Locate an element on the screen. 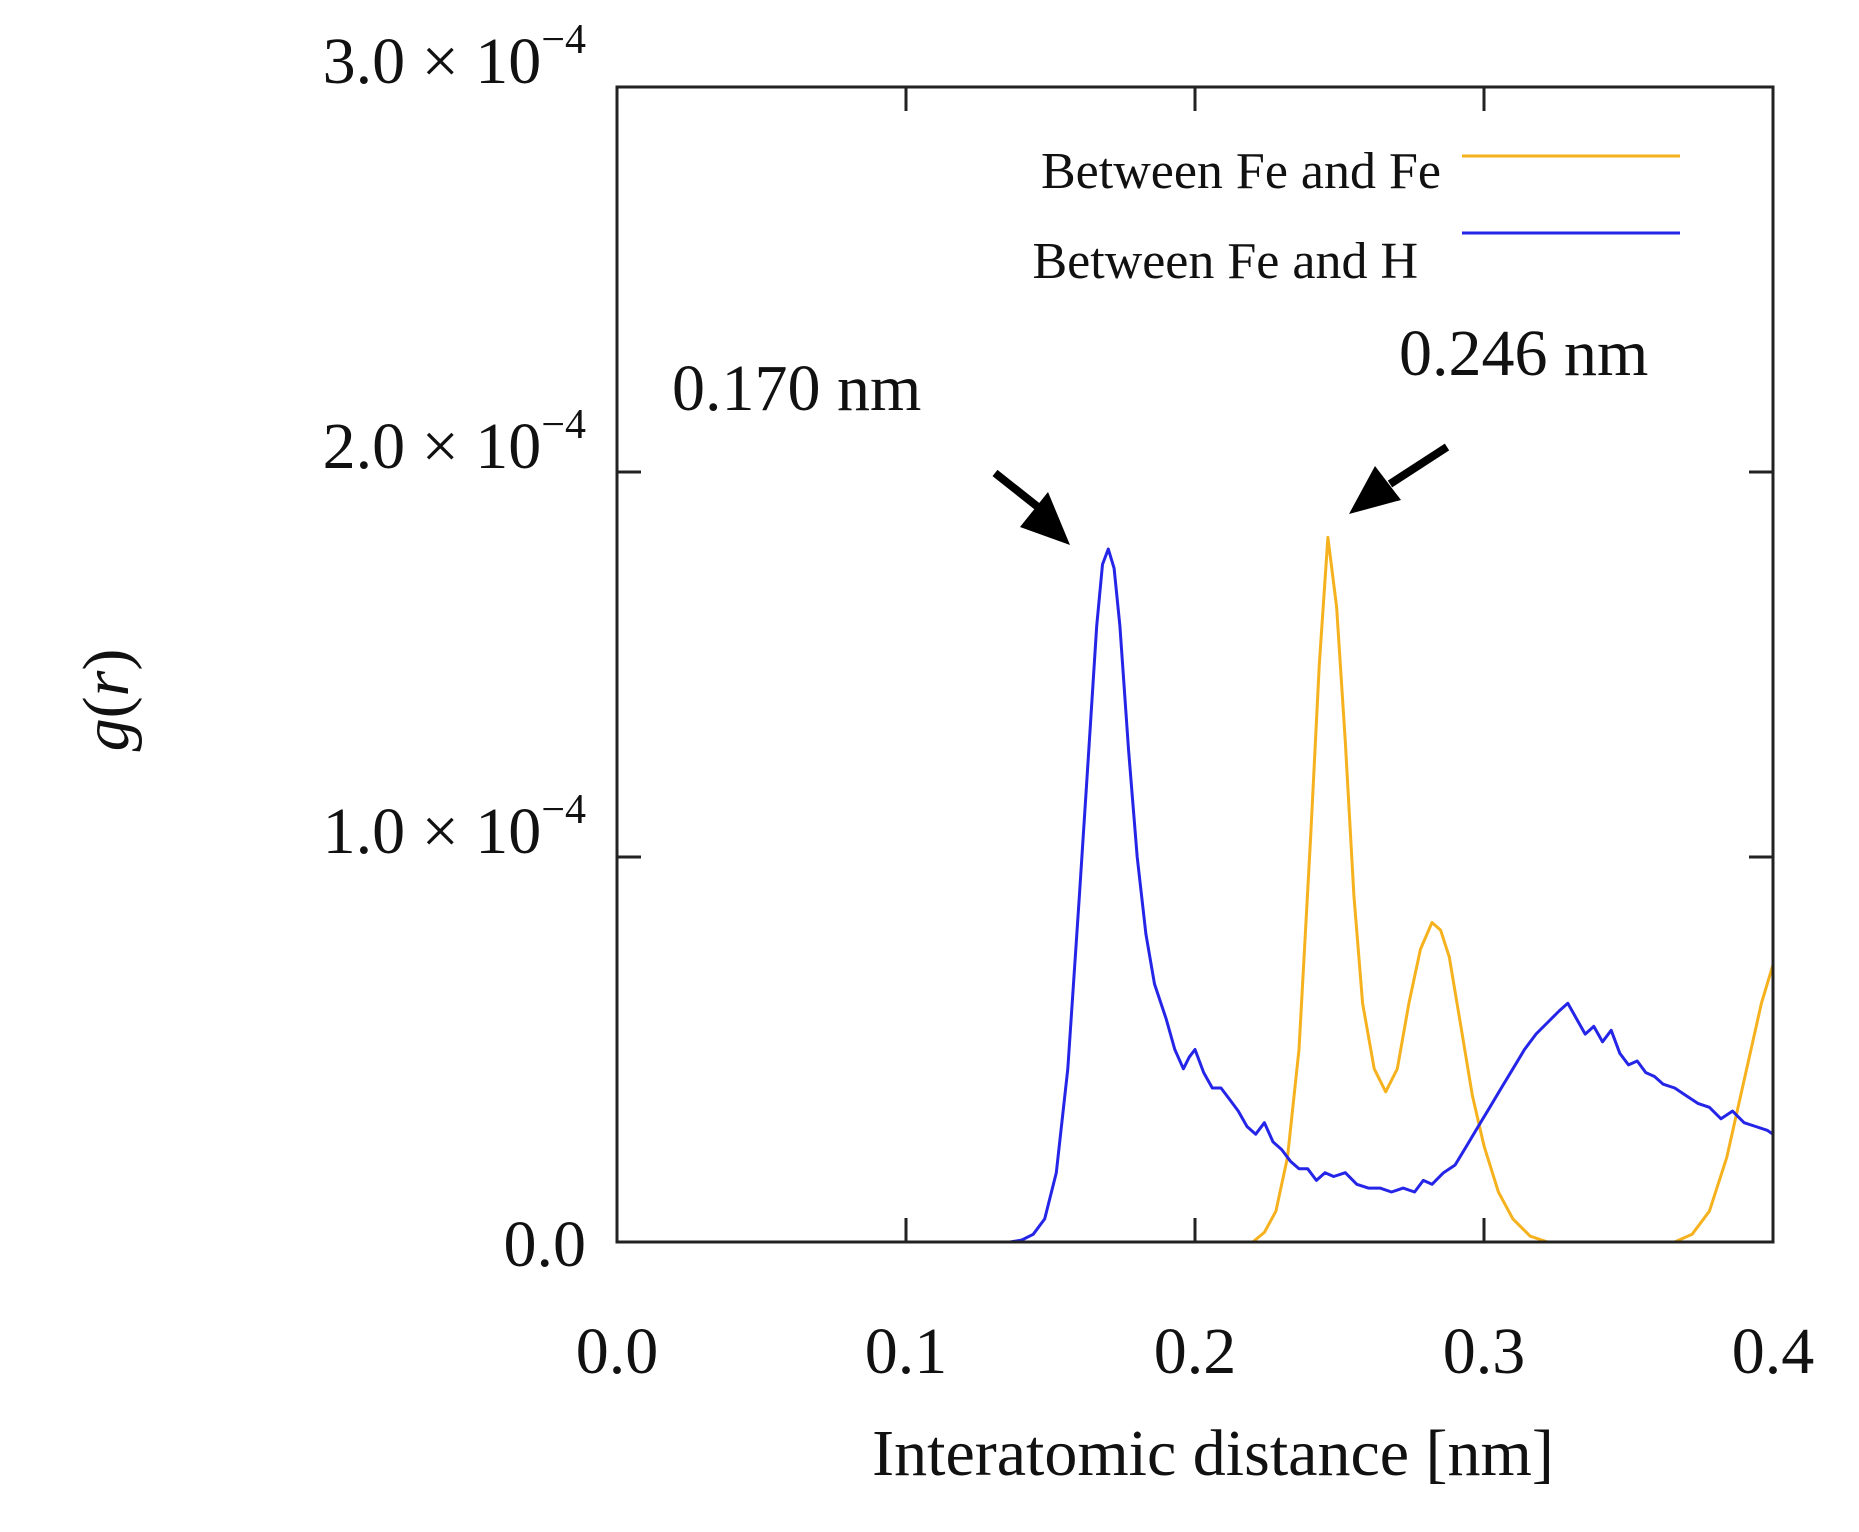  x-tick-label-4: 0.4 is located at coordinates (1773, 1351).